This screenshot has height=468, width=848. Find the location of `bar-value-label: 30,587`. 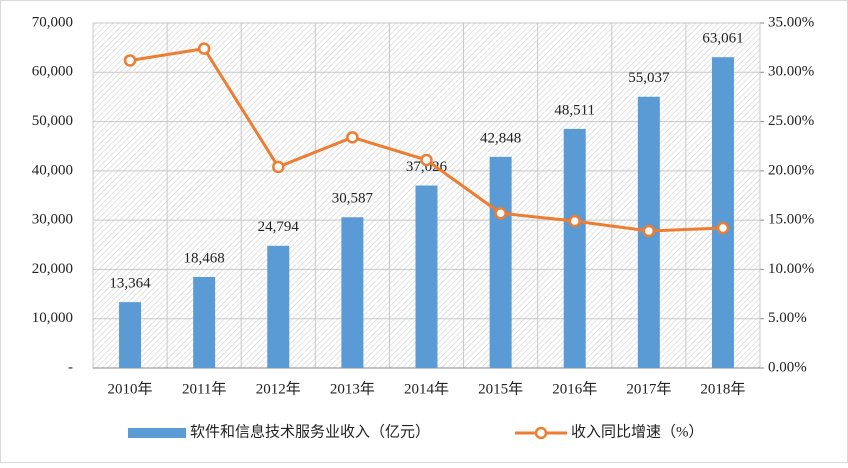

bar-value-label: 30,587 is located at coordinates (353, 199).